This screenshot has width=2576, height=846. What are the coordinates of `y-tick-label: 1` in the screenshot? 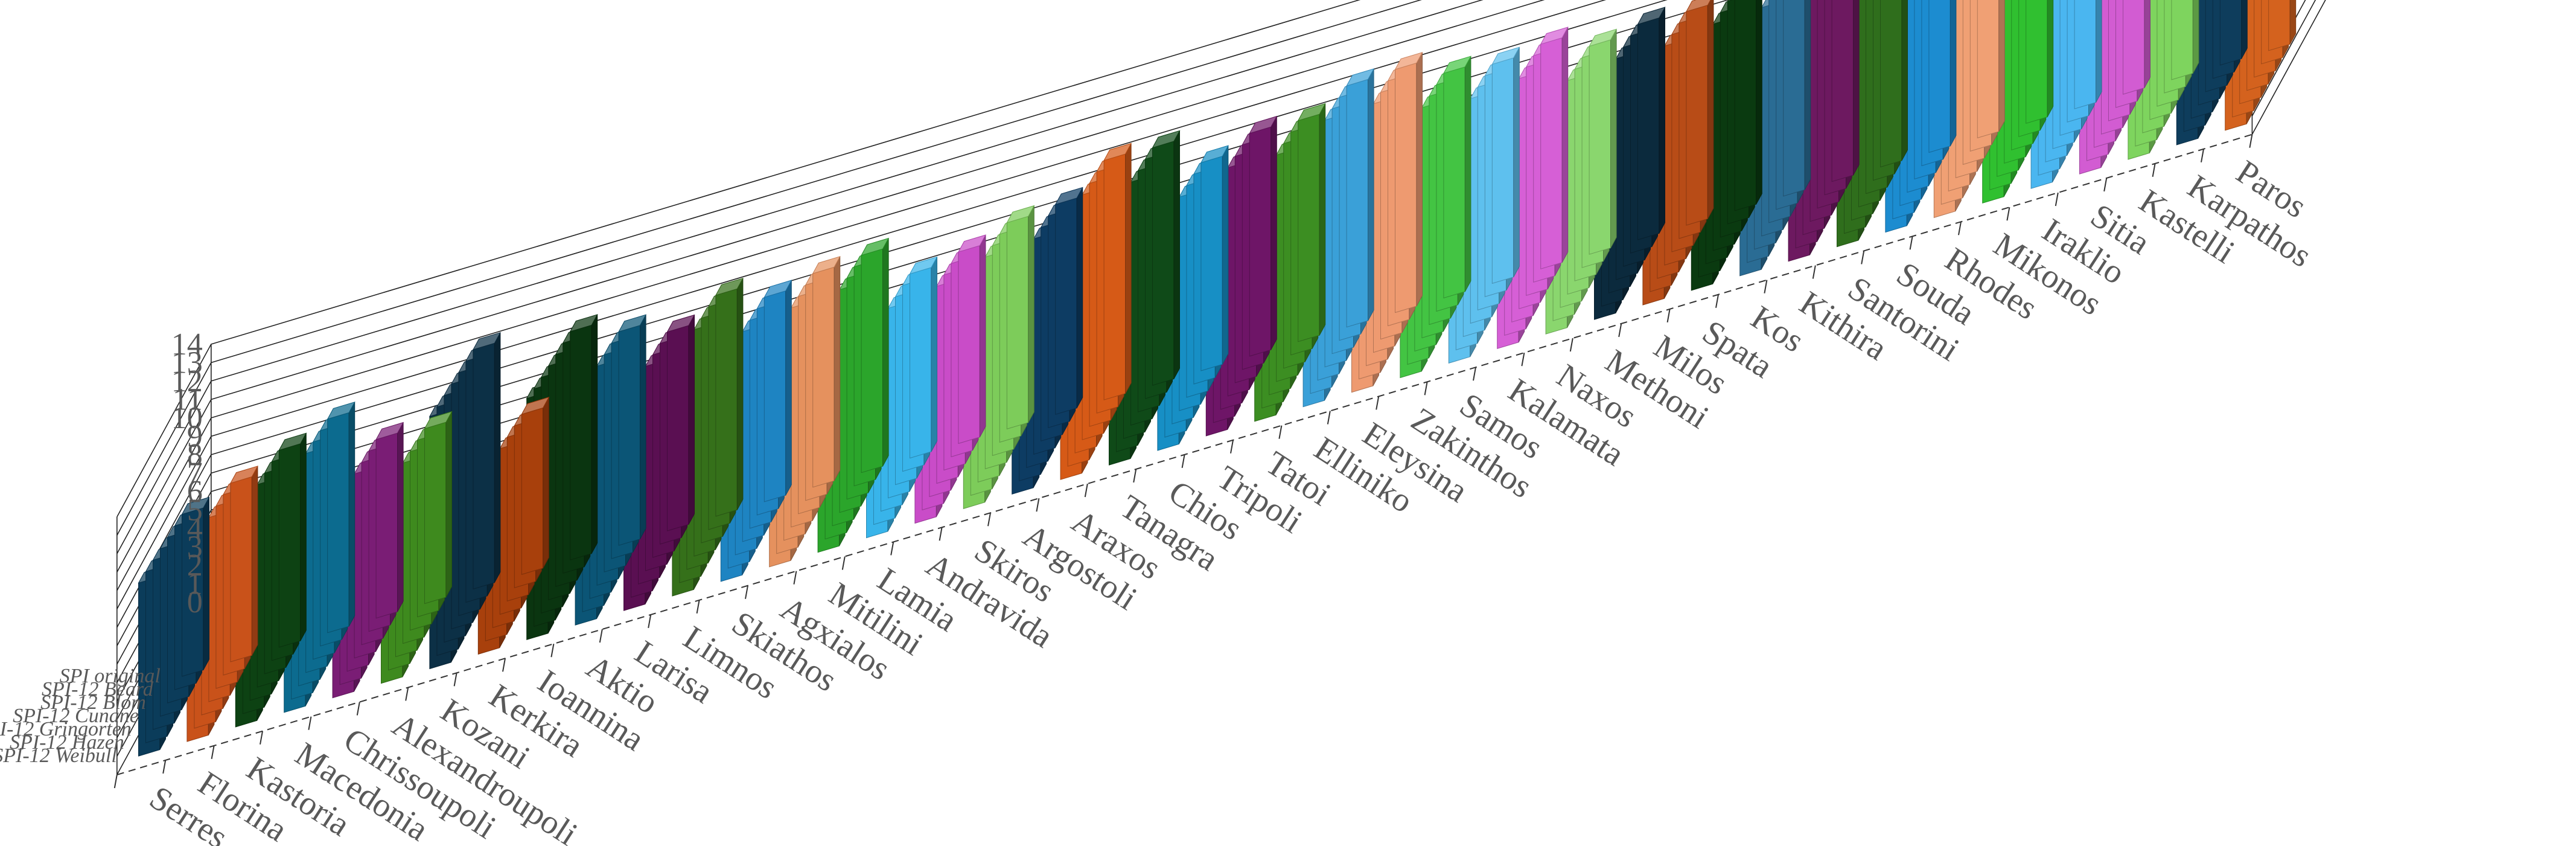 It's located at (195, 584).